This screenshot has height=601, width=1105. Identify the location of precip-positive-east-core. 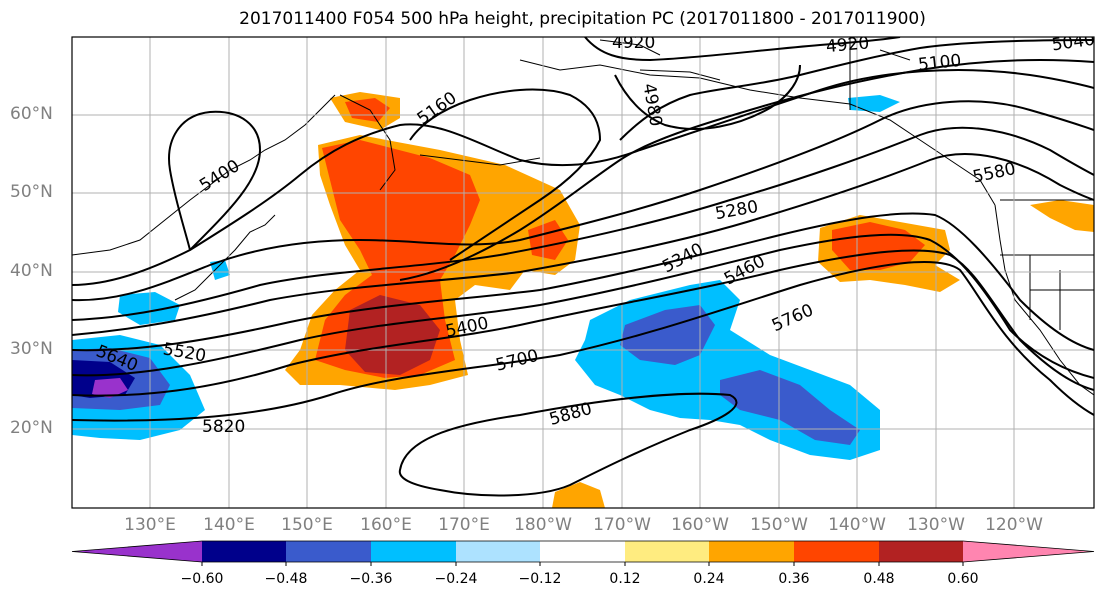
(878, 246).